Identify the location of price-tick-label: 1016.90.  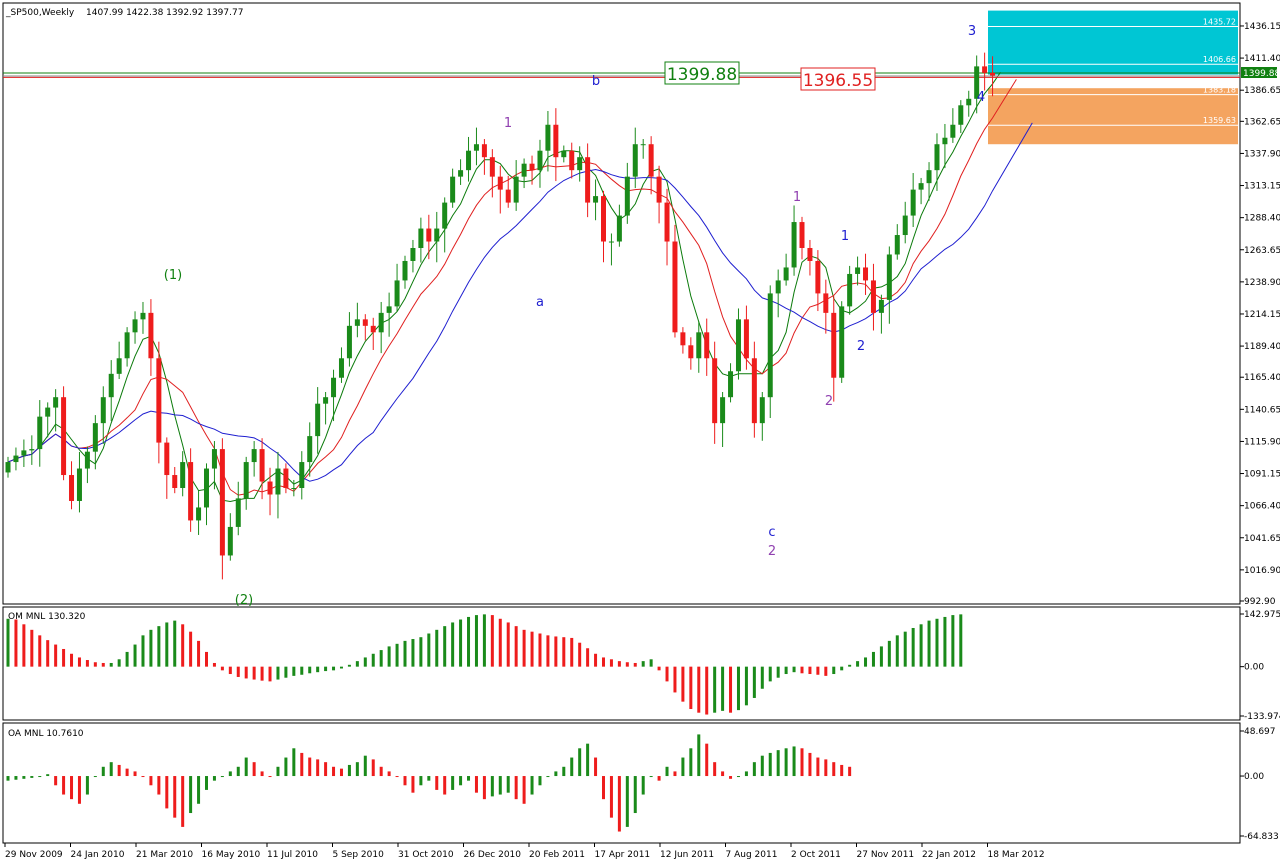
(1262, 571).